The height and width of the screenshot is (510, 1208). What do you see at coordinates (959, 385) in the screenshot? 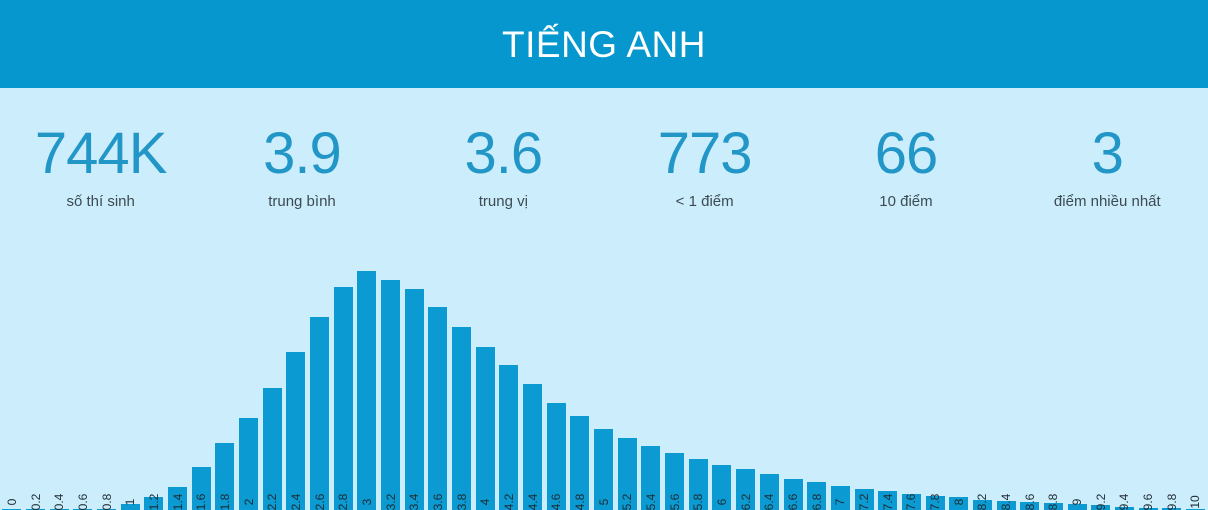
I see `histogram-bar-cell: 8` at bounding box center [959, 385].